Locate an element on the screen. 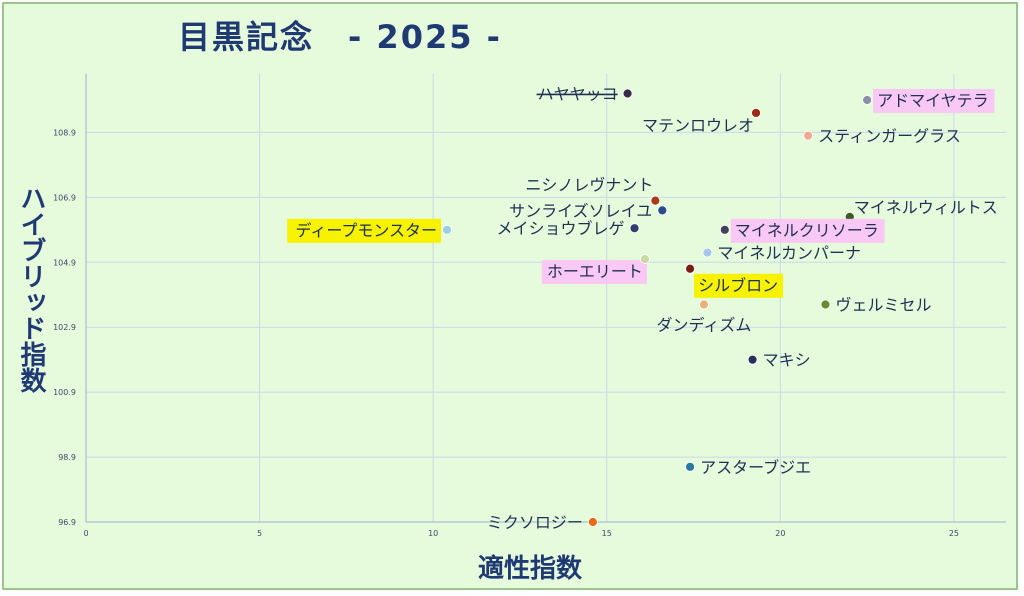  point-label: アスターブジエ is located at coordinates (755, 467).